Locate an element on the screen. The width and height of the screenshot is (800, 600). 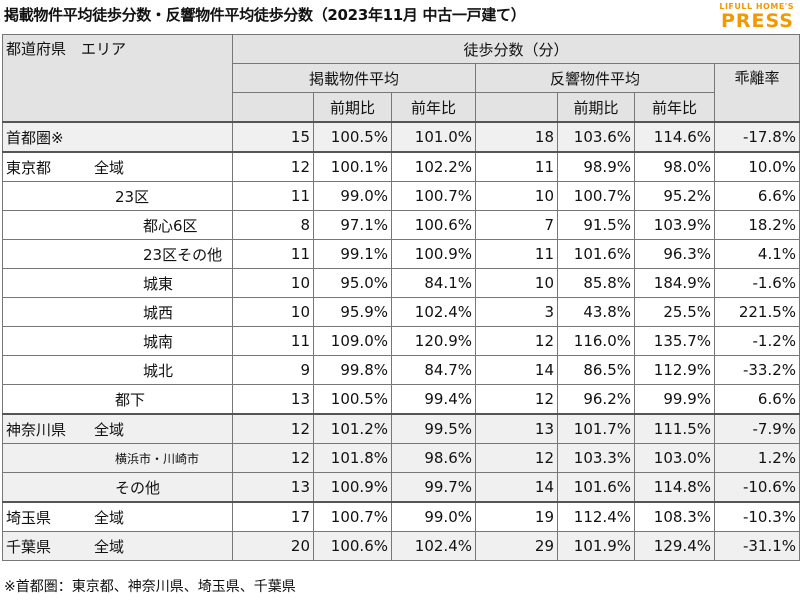
value-cell-div: -31.1% is located at coordinates (756, 546).